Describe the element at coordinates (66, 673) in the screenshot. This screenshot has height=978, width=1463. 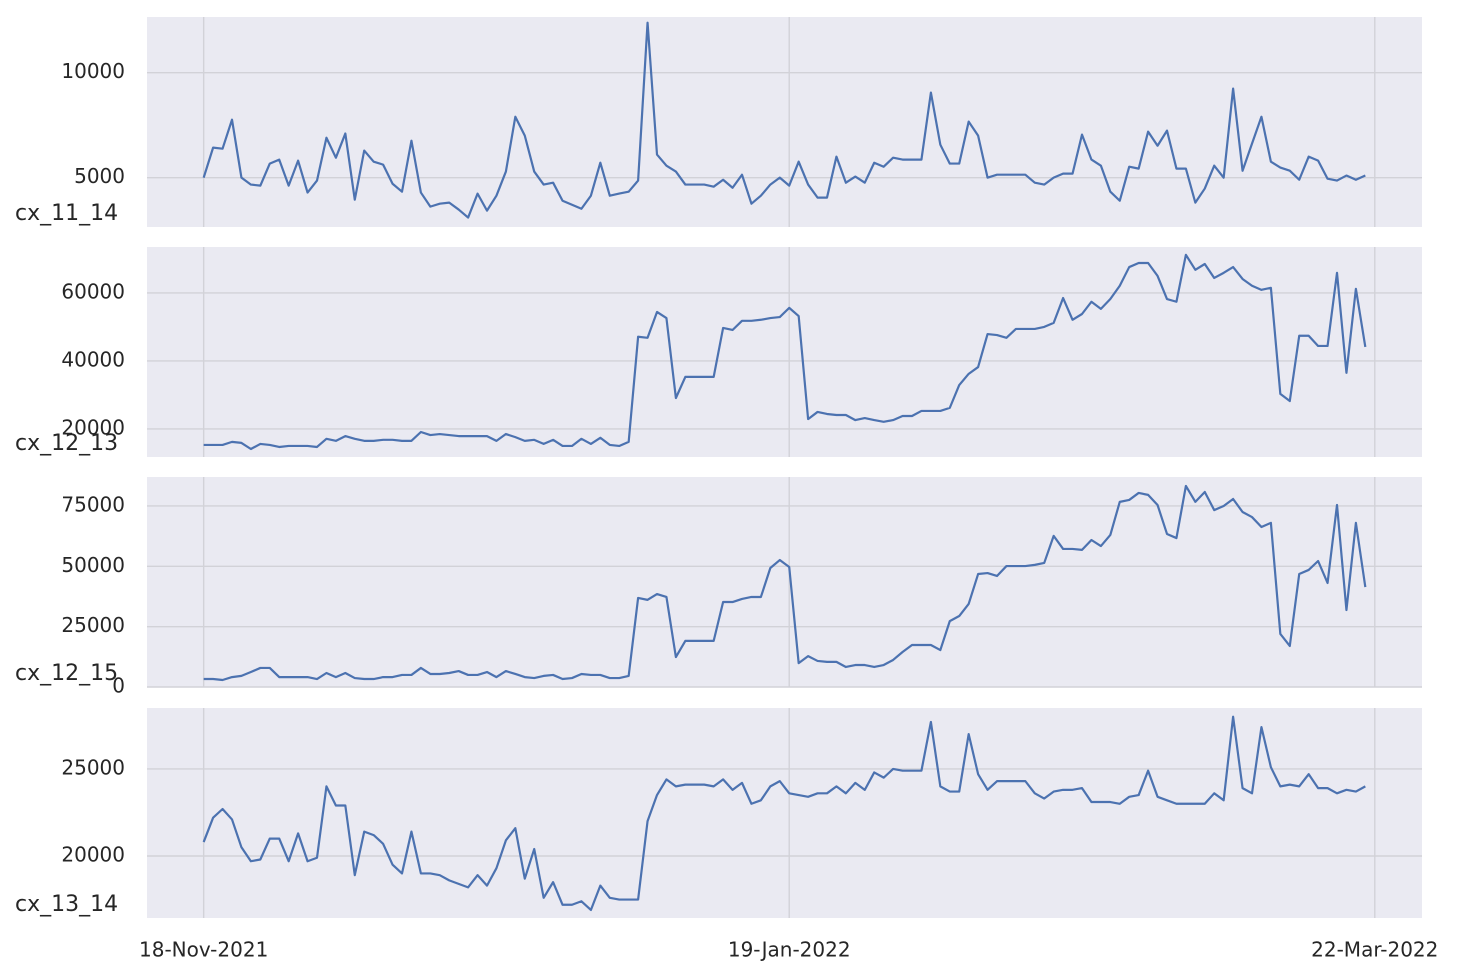
I see `y-axis-label: cx_12_15` at that location.